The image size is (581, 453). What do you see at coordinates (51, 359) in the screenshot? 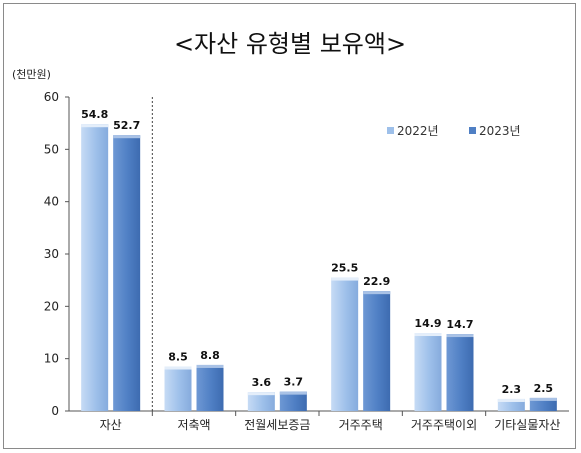
I see `y-tick-label: 10` at bounding box center [51, 359].